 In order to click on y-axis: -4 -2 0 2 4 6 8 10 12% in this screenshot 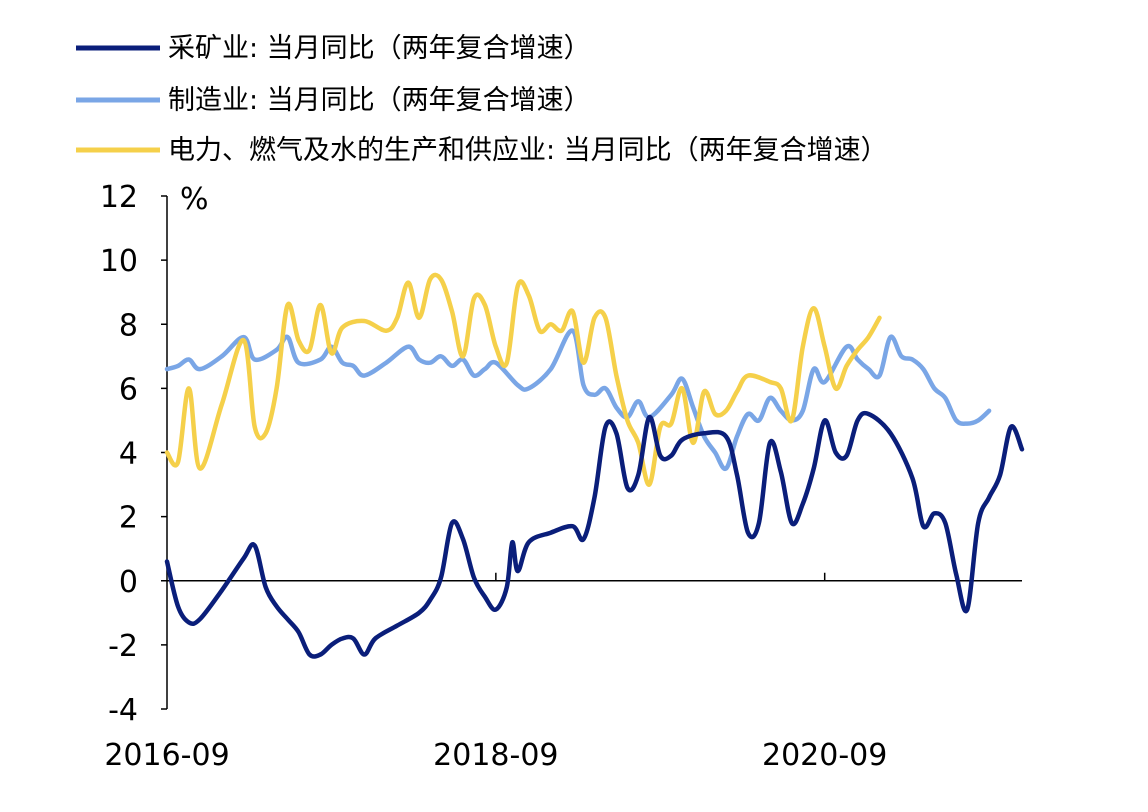, I will do `click(154, 454)`.